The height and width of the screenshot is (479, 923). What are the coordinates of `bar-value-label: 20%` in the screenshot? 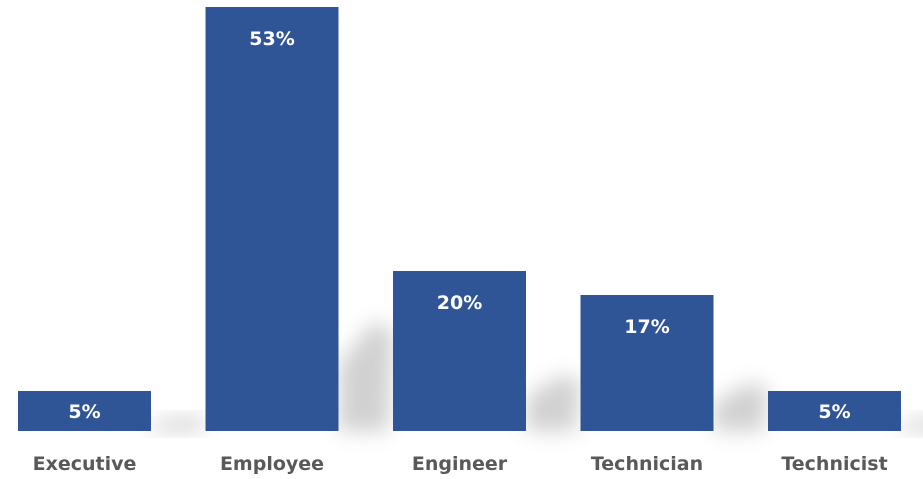 It's located at (459, 303).